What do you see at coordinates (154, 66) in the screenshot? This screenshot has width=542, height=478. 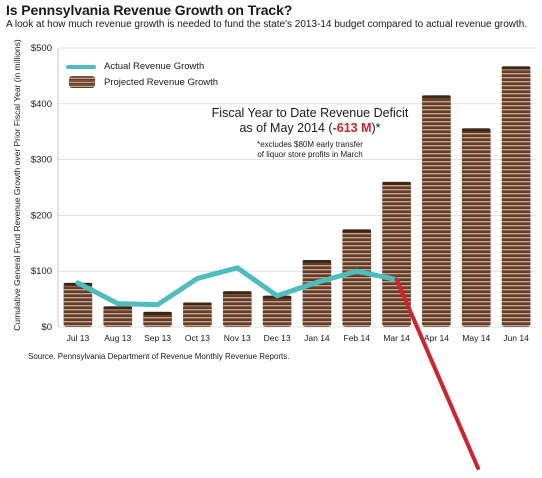 I see `legend-label-actual: Actual Revenue Growth` at bounding box center [154, 66].